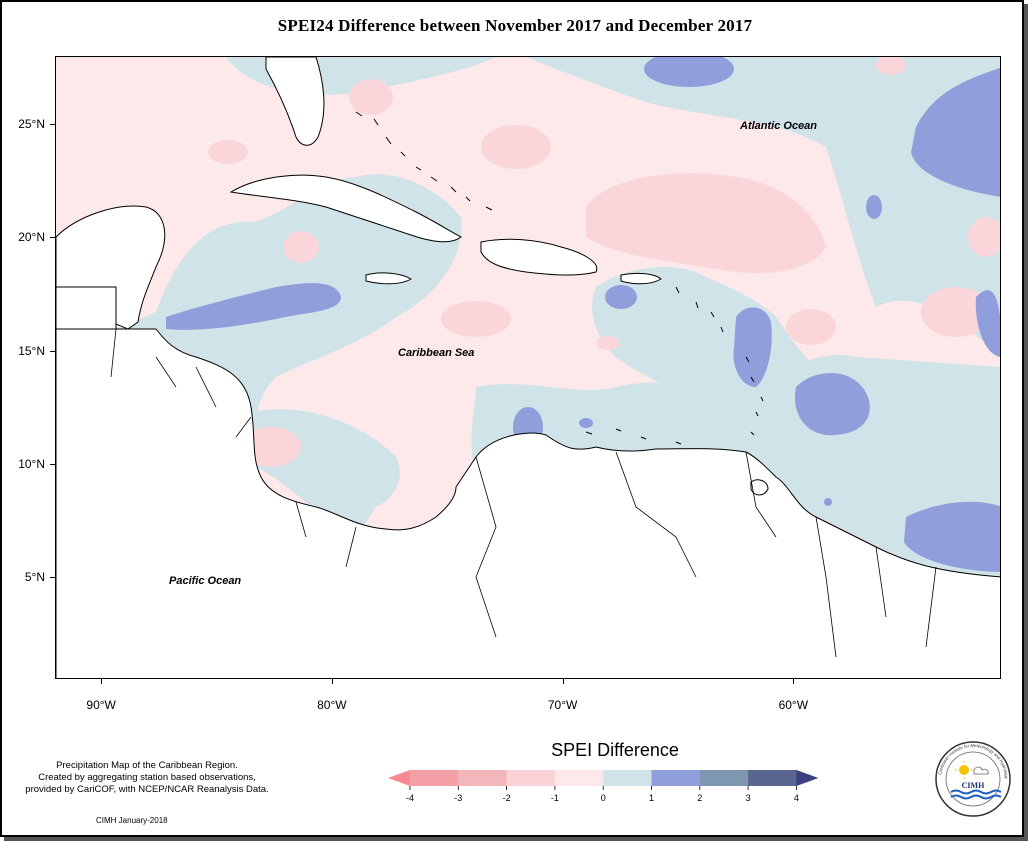  I want to click on lon-tick-label: 70°W, so click(562, 705).